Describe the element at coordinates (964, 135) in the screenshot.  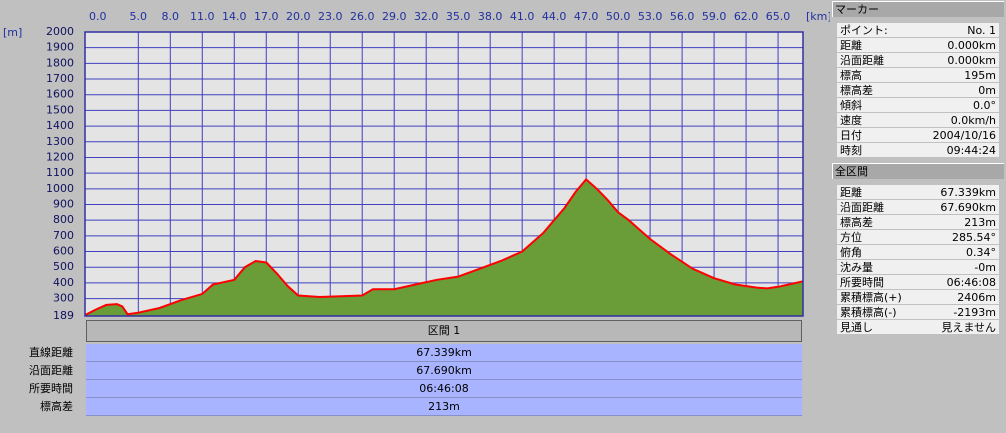
I see `row-value: 2004/10/16` at that location.